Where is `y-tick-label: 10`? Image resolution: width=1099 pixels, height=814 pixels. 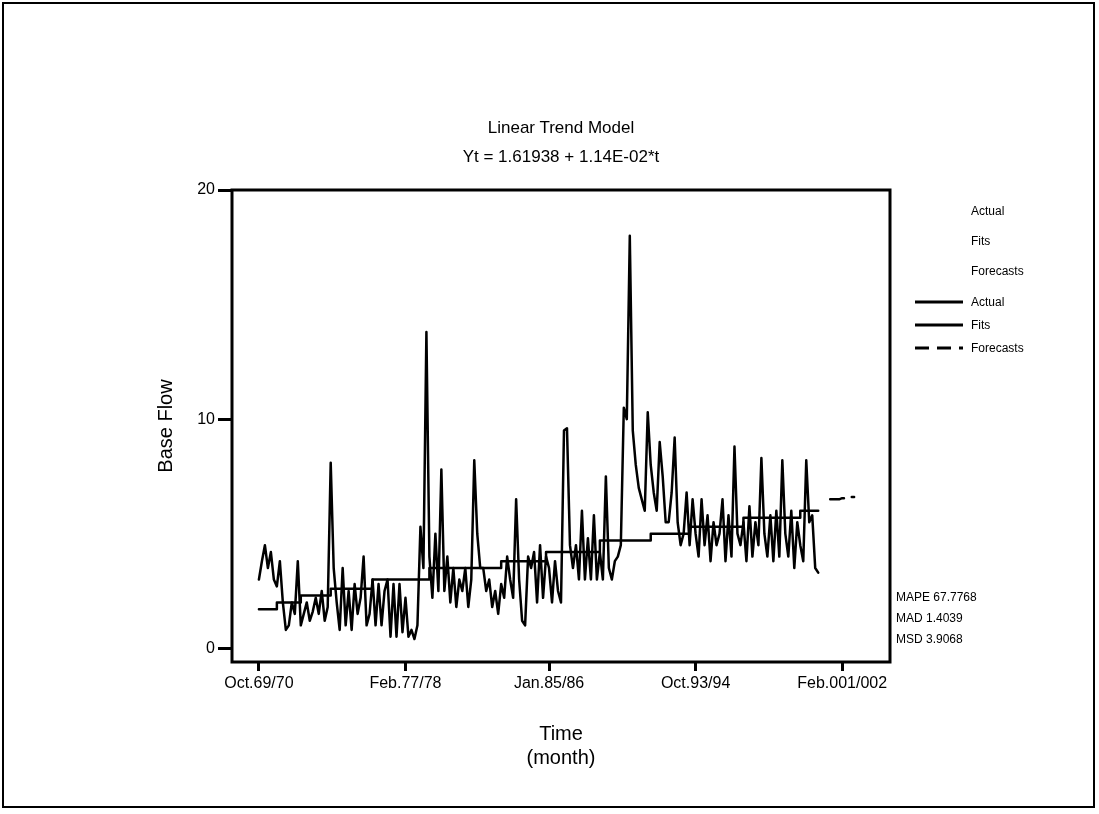 y-tick-label: 10 is located at coordinates (206, 418).